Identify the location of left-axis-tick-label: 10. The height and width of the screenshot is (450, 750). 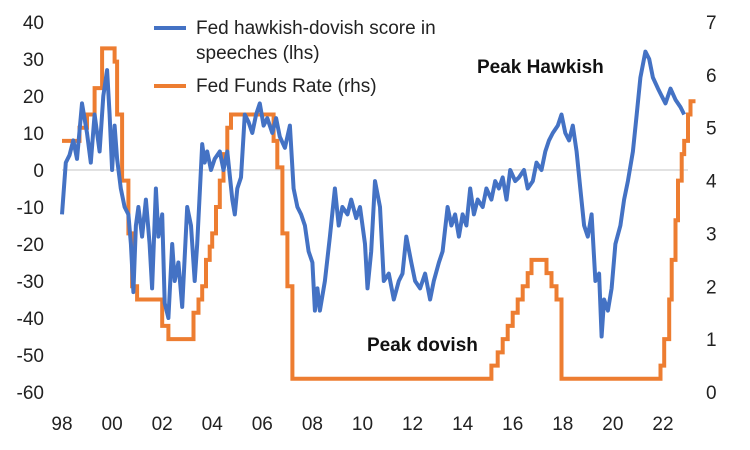
(33, 134).